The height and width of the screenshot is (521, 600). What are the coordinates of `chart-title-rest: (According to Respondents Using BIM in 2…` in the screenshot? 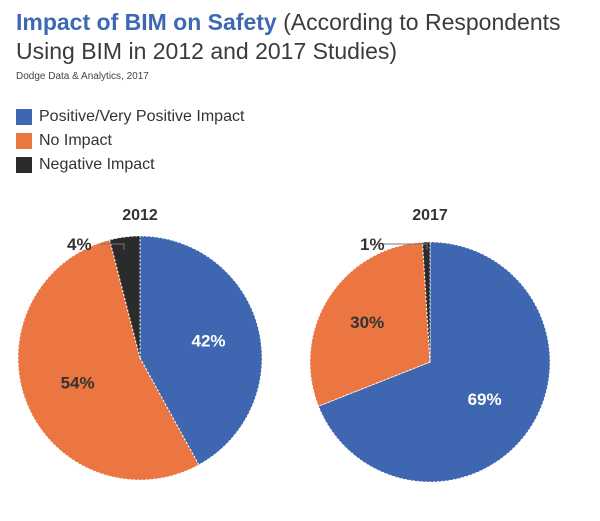 It's located at (288, 36).